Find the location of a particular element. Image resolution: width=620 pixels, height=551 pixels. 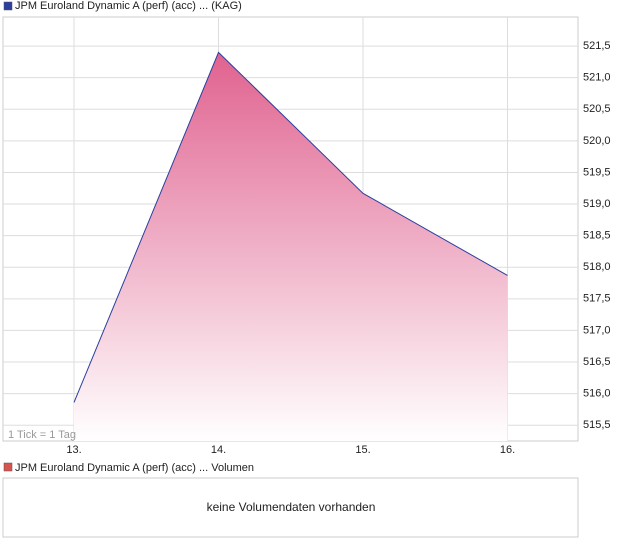

y-tick-label: 518,0 is located at coordinates (597, 267).